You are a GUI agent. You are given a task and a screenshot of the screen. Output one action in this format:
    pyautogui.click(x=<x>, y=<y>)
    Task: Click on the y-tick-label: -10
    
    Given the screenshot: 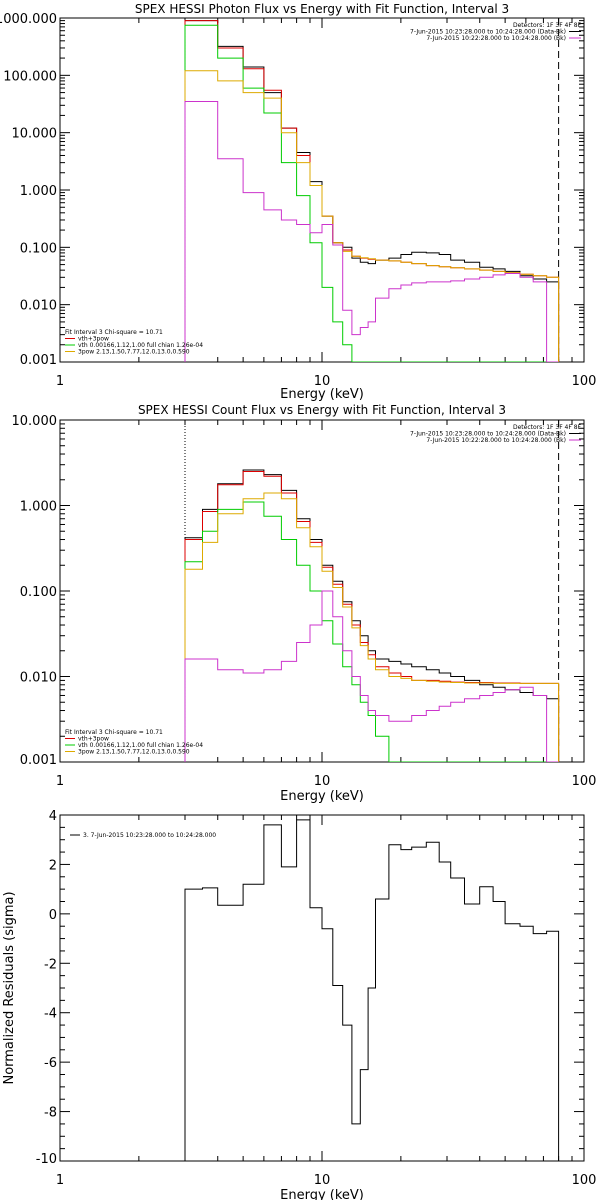 What is the action you would take?
    pyautogui.click(x=46, y=1159)
    